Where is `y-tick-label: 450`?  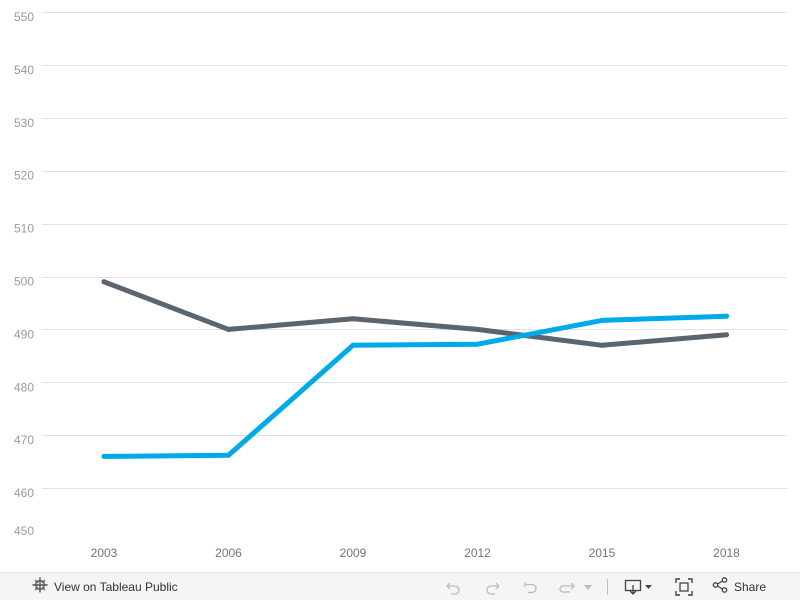
y-tick-label: 450 is located at coordinates (24, 531).